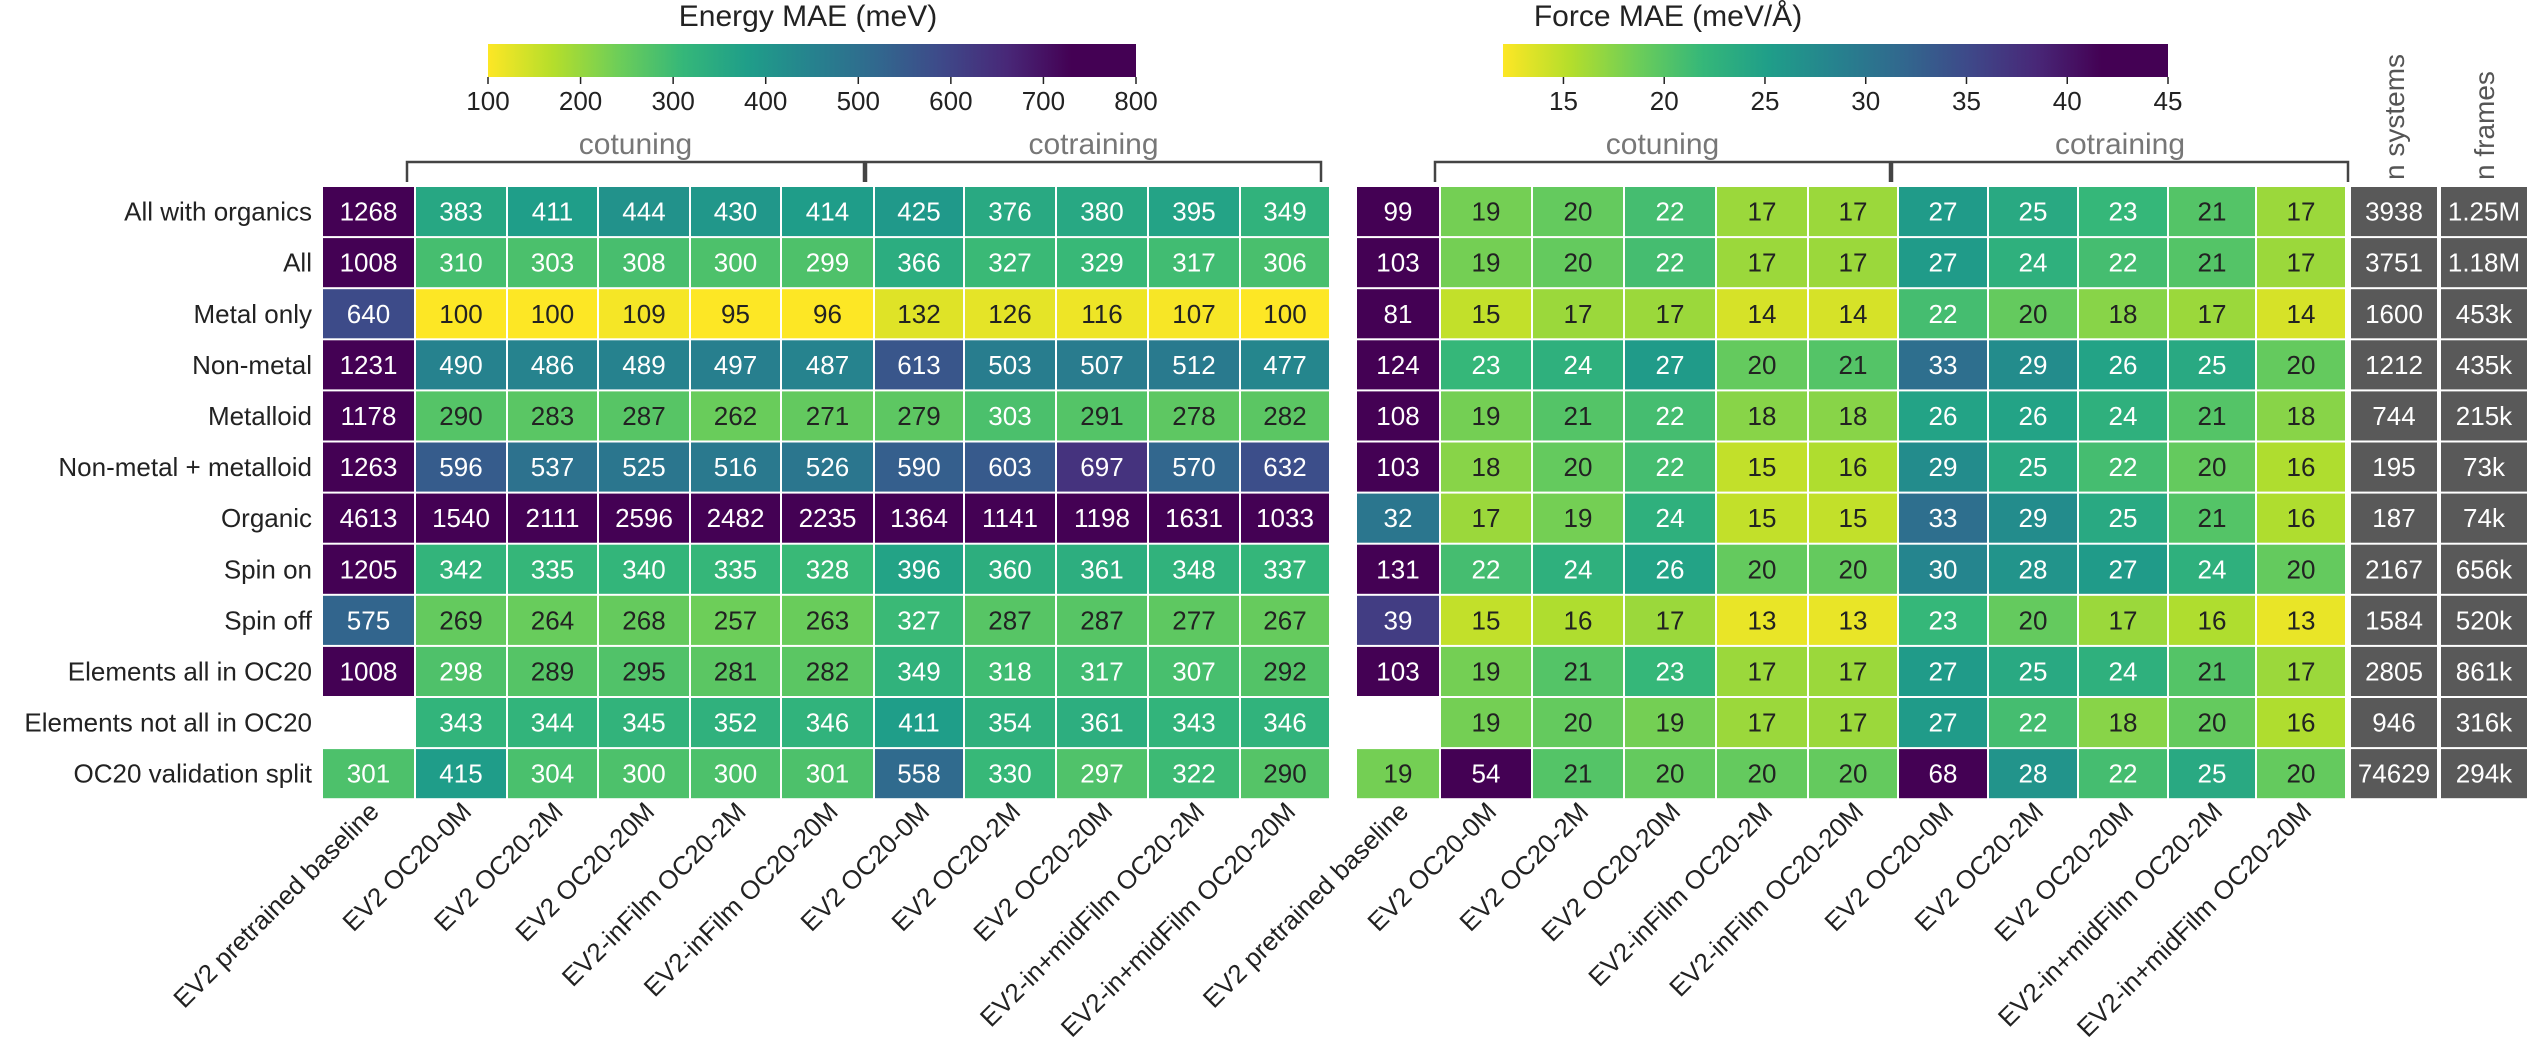 The image size is (2530, 1055). I want to click on energy-cell-label: 1198, so click(1102, 518).